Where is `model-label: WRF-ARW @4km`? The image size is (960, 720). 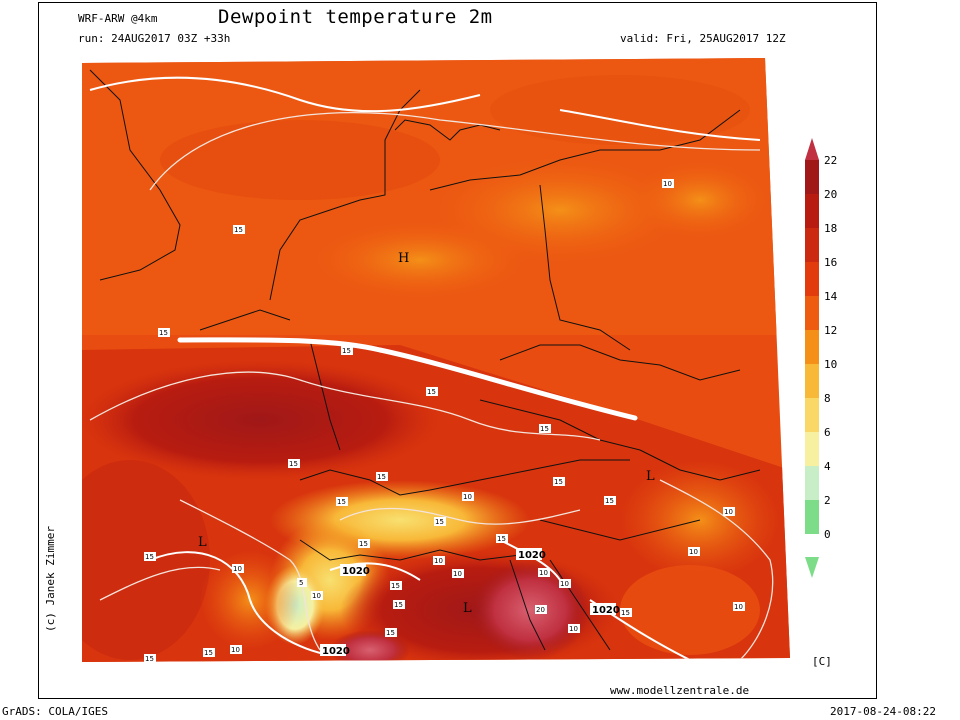
model-label: WRF-ARW @4km is located at coordinates (118, 18).